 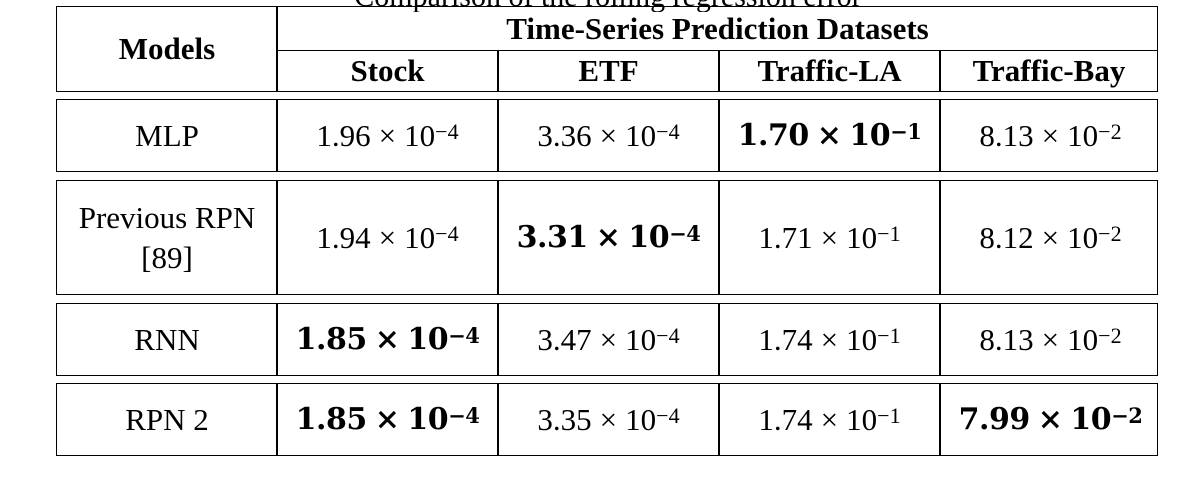 I want to click on model-name-cell: Previous RPN [89], so click(x=167, y=237).